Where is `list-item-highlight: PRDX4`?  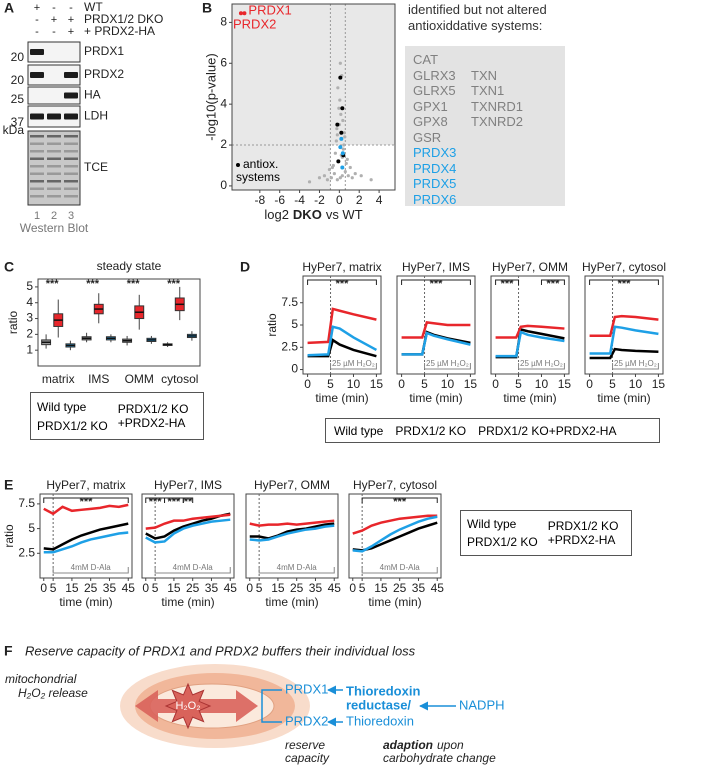 list-item-highlight: PRDX4 is located at coordinates (435, 168).